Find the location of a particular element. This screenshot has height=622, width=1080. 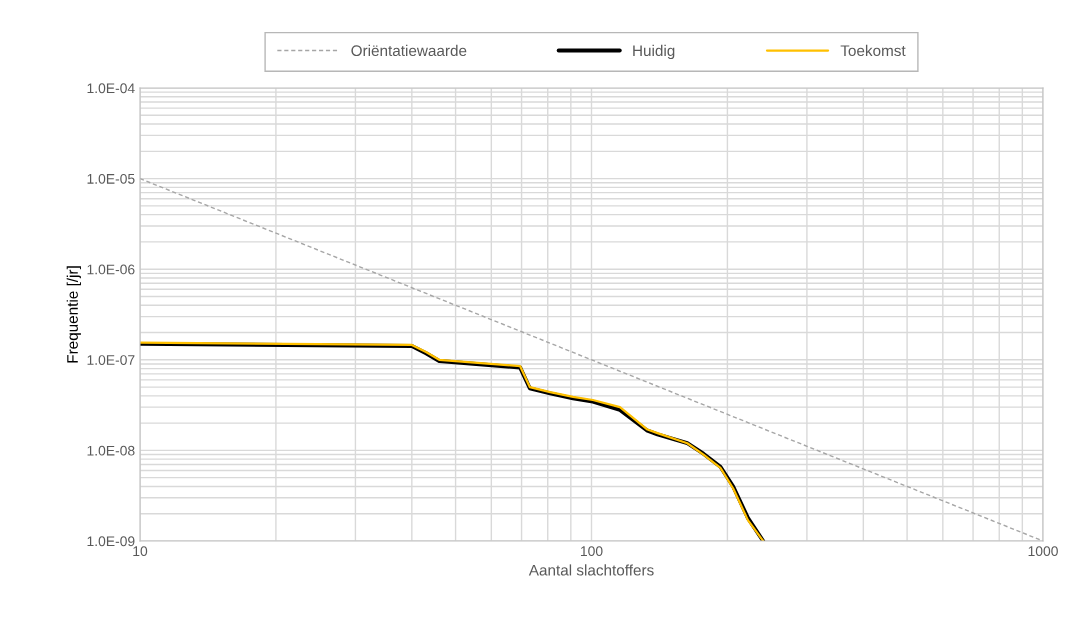

legend-label: Oriëntatiewaarde is located at coordinates (409, 50).